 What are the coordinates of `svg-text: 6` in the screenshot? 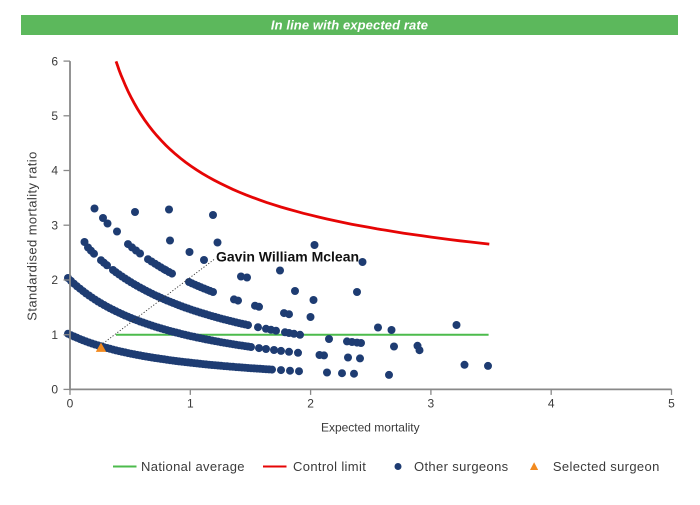 It's located at (54, 61).